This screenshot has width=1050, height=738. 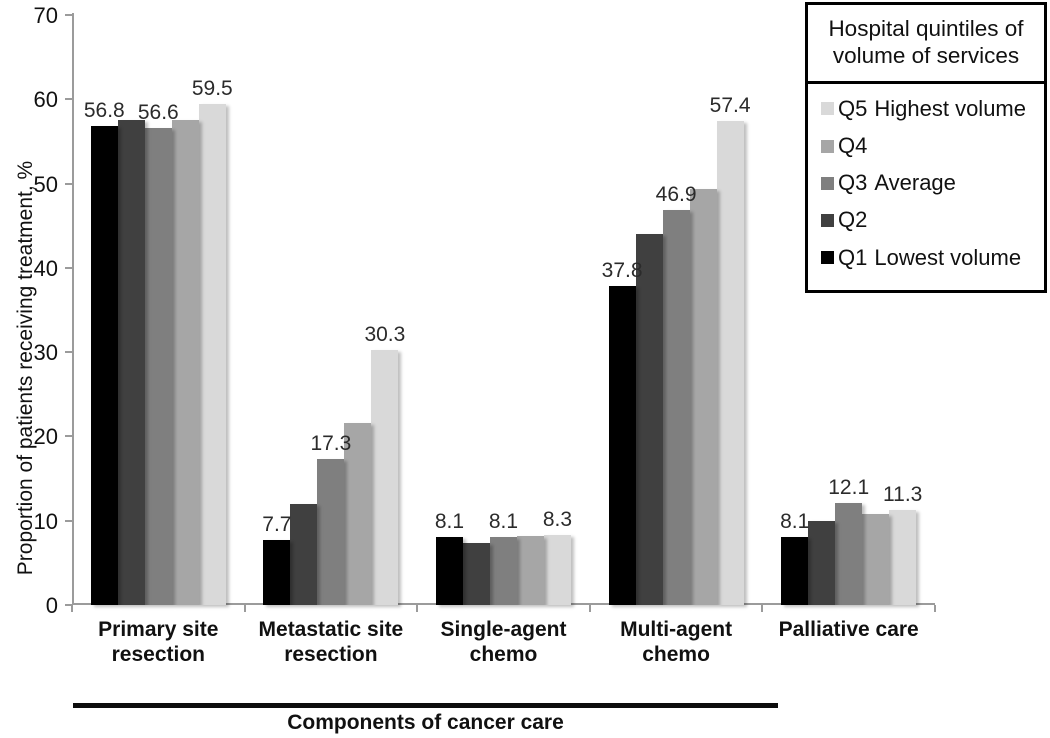 I want to click on legend-entry-q5: Q5 Highest volume, so click(x=930, y=108).